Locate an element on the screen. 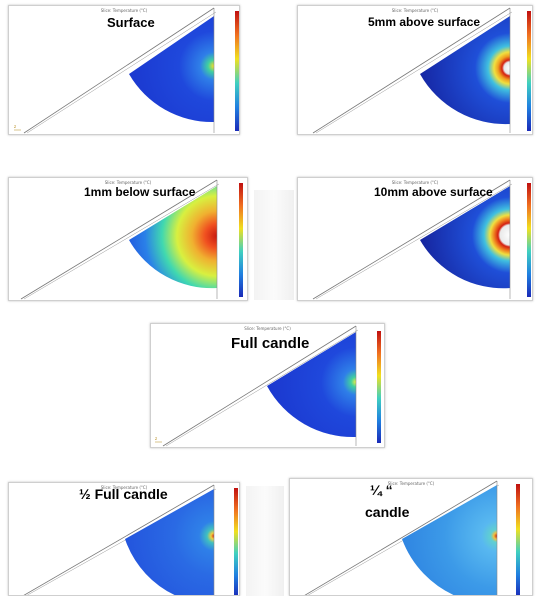  panel-label: ½ Full candle is located at coordinates (123, 494).